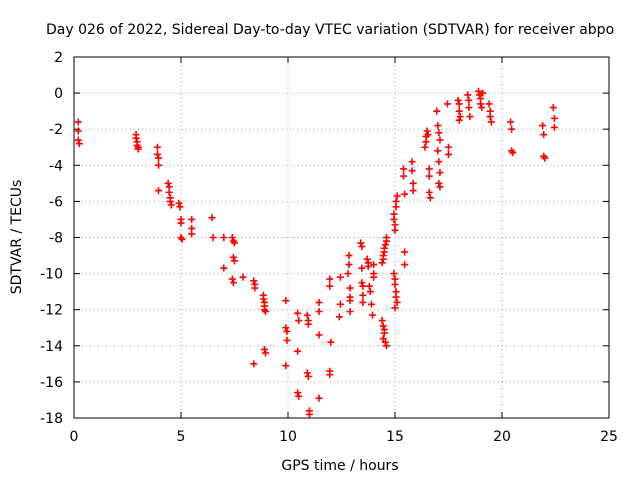 The width and height of the screenshot is (640, 480). What do you see at coordinates (51, 419) in the screenshot?
I see `y-tick-label: -18` at bounding box center [51, 419].